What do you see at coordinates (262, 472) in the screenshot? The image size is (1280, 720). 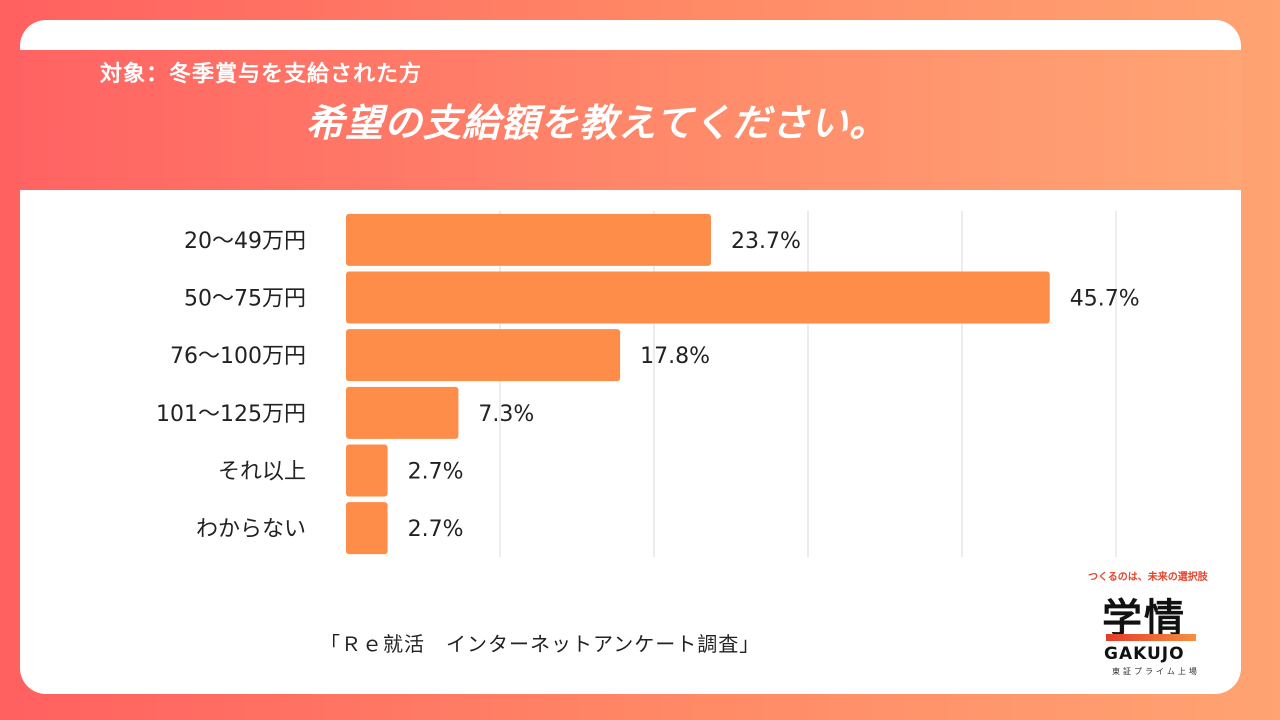 I see `category-label-4: それ以上` at bounding box center [262, 472].